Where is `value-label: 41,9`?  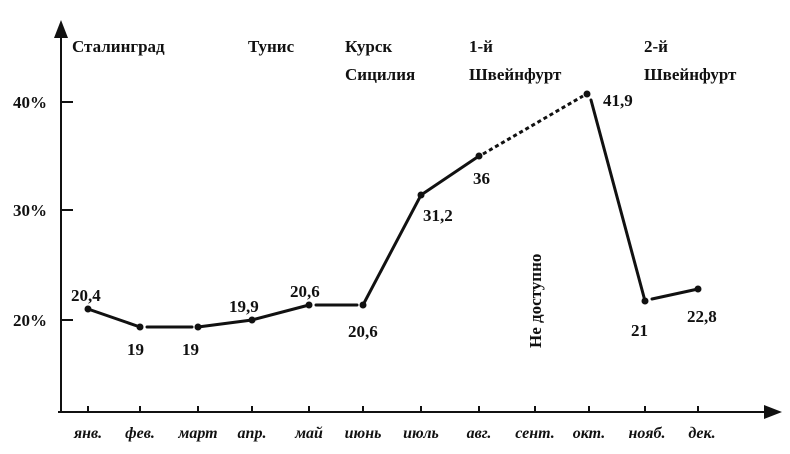 value-label: 41,9 is located at coordinates (618, 100).